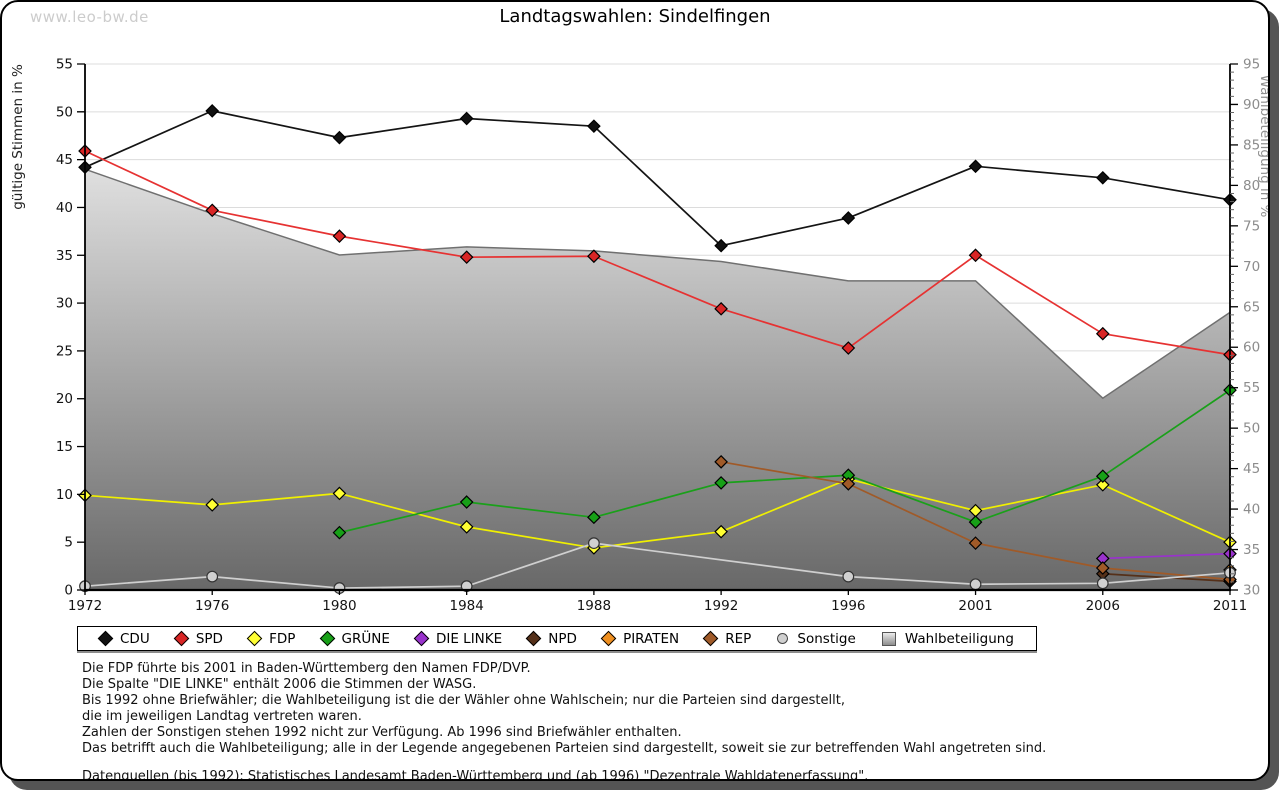 The image size is (1280, 791). I want to click on right-tick-label: 80, so click(1251, 186).